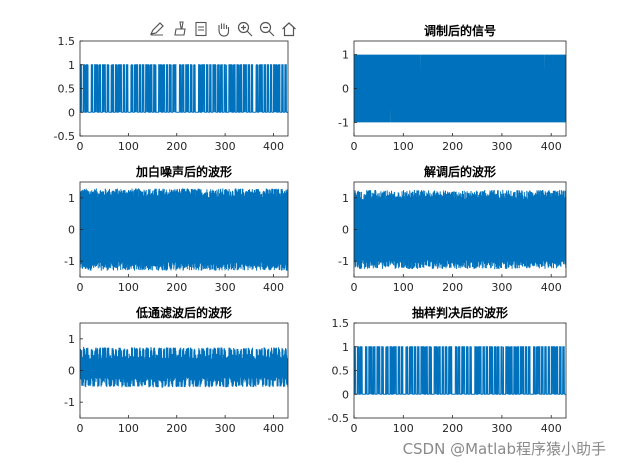 Image resolution: width=618 pixels, height=469 pixels. Describe the element at coordinates (288, 29) in the screenshot. I see `home-icon` at that location.